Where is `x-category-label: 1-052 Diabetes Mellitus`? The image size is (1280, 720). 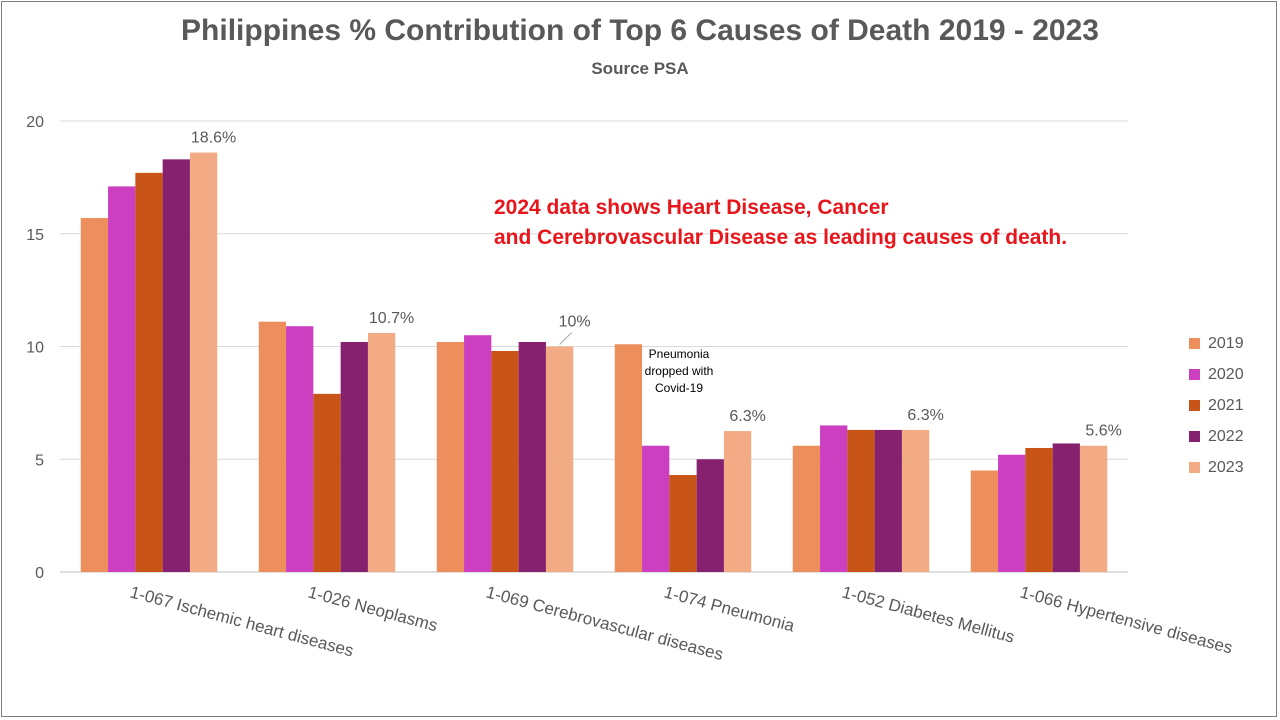 x-category-label: 1-052 Diabetes Mellitus is located at coordinates (928, 615).